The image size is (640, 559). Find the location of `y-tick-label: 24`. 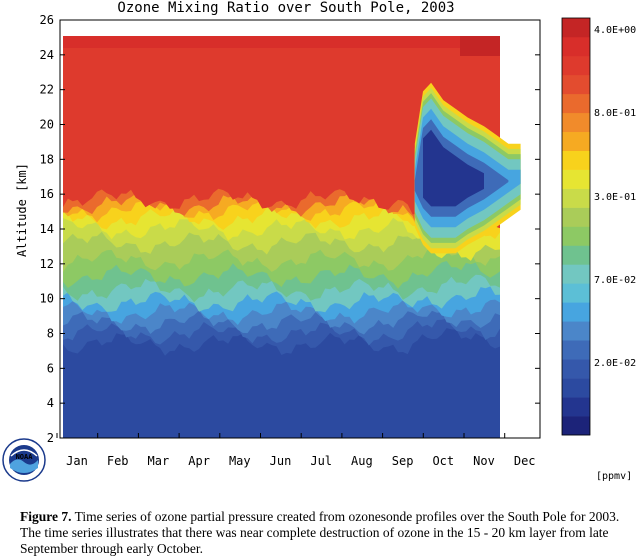

y-tick-label: 24 is located at coordinates (47, 55).